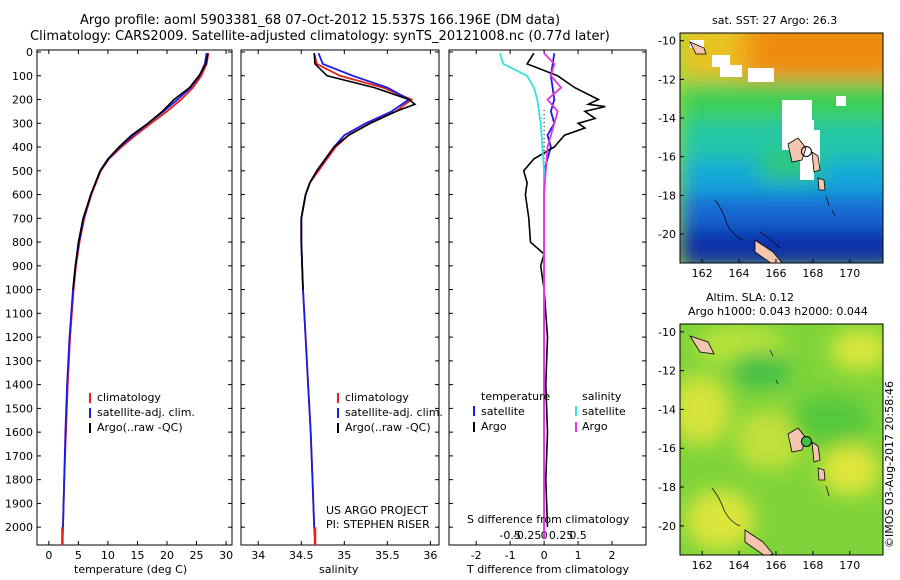 The width and height of the screenshot is (900, 580). I want to click on series-line-magenta, so click(553, 296).